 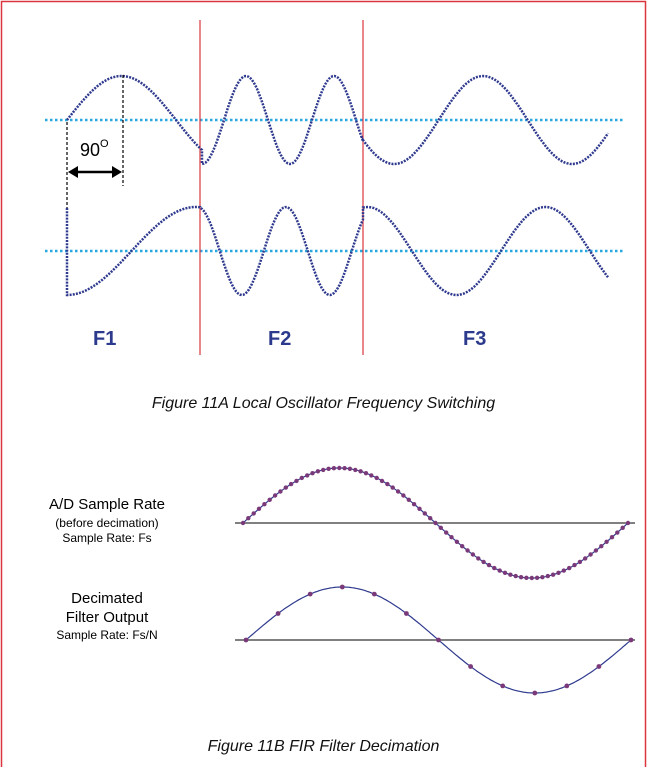 I want to click on phase-arrow-head-right, so click(x=117, y=172).